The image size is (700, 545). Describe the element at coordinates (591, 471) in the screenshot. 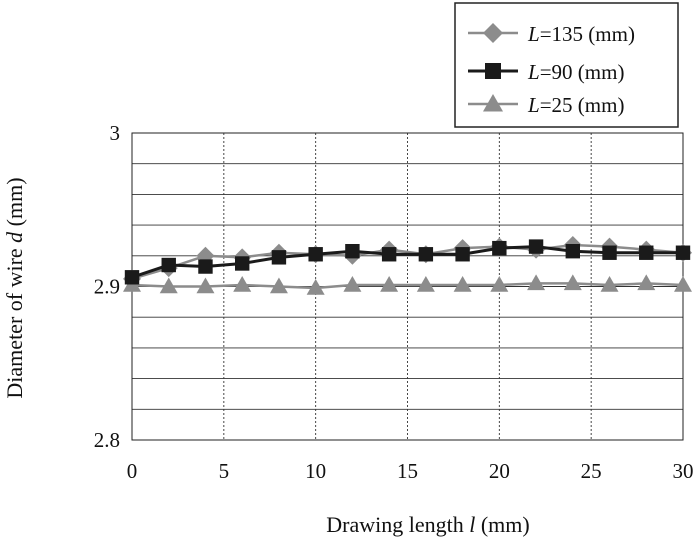

I see `x-tick-label: 25` at that location.